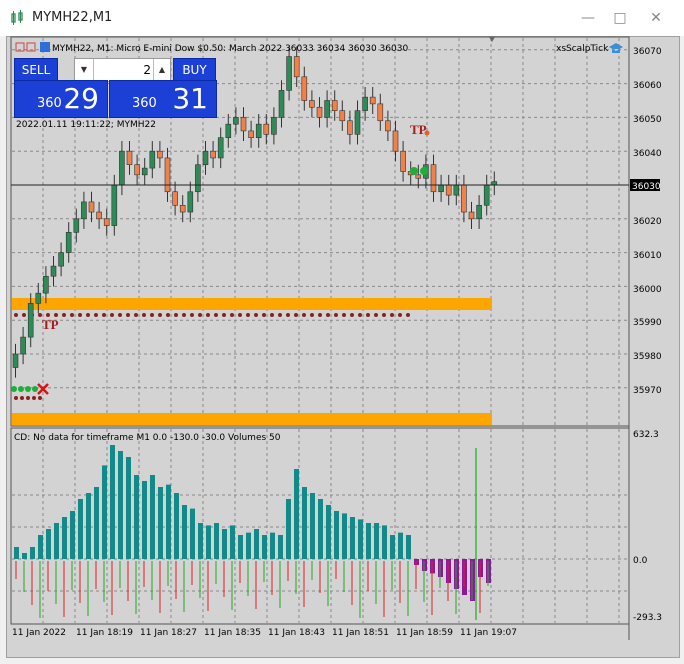 The image size is (684, 664). Describe the element at coordinates (252, 361) in the screenshot. I see `support-bands` at that location.